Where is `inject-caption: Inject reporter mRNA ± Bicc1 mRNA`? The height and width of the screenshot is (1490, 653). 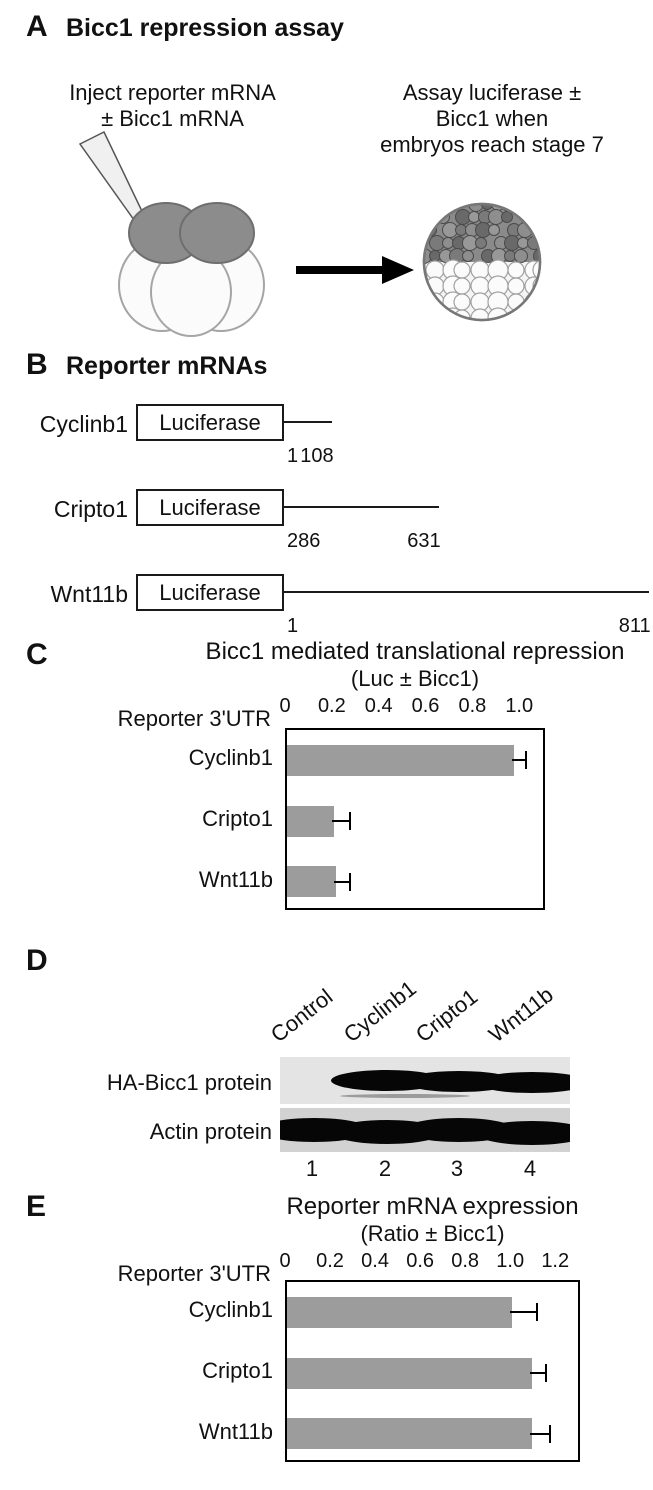
inject-caption: Inject reporter mRNA ± Bicc1 mRNA is located at coordinates (172, 106).